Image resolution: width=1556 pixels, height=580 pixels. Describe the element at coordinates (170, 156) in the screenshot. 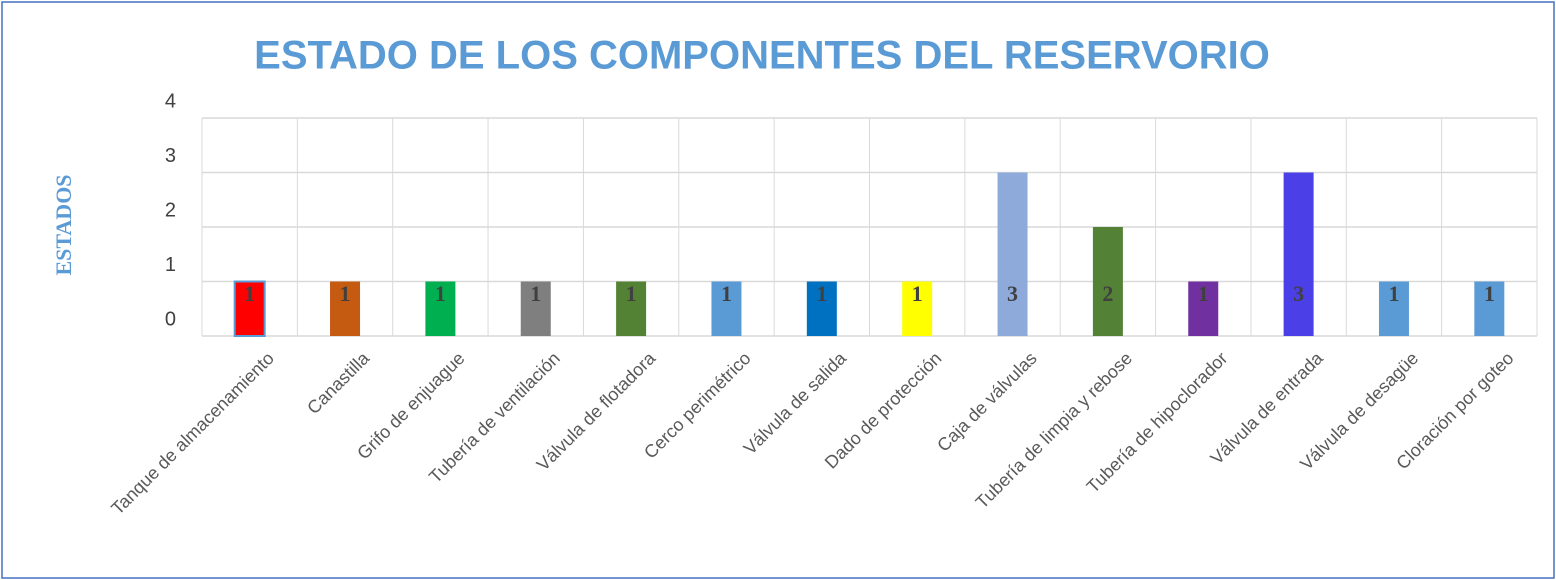

I see `y-tick-label: 3` at that location.